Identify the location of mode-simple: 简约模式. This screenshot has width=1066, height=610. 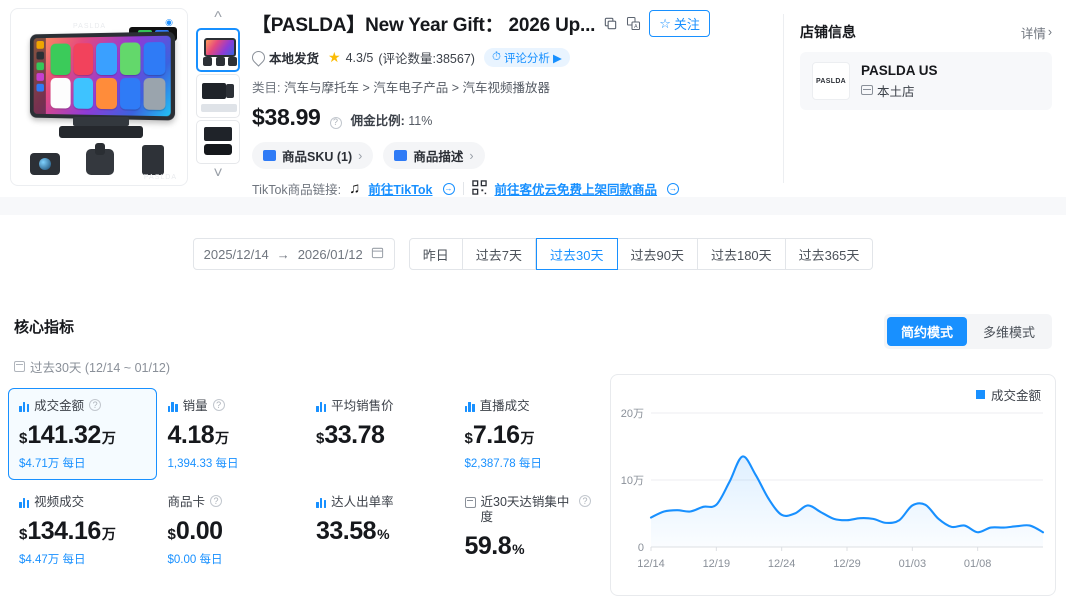
(926, 331).